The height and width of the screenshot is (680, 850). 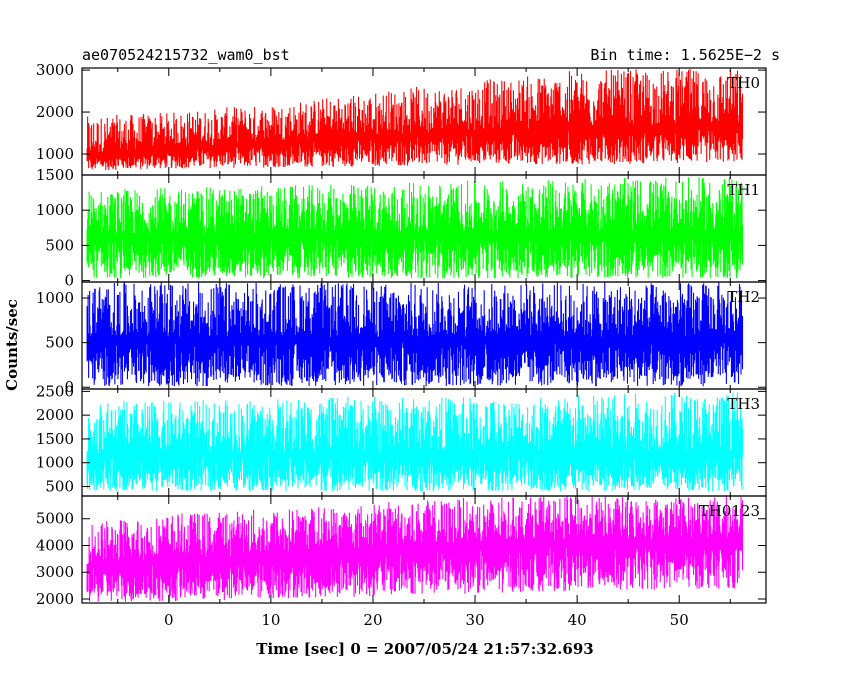 I want to click on panel-th0123: 2000 3000 4000 5000 TH0123, so click(x=401, y=551).